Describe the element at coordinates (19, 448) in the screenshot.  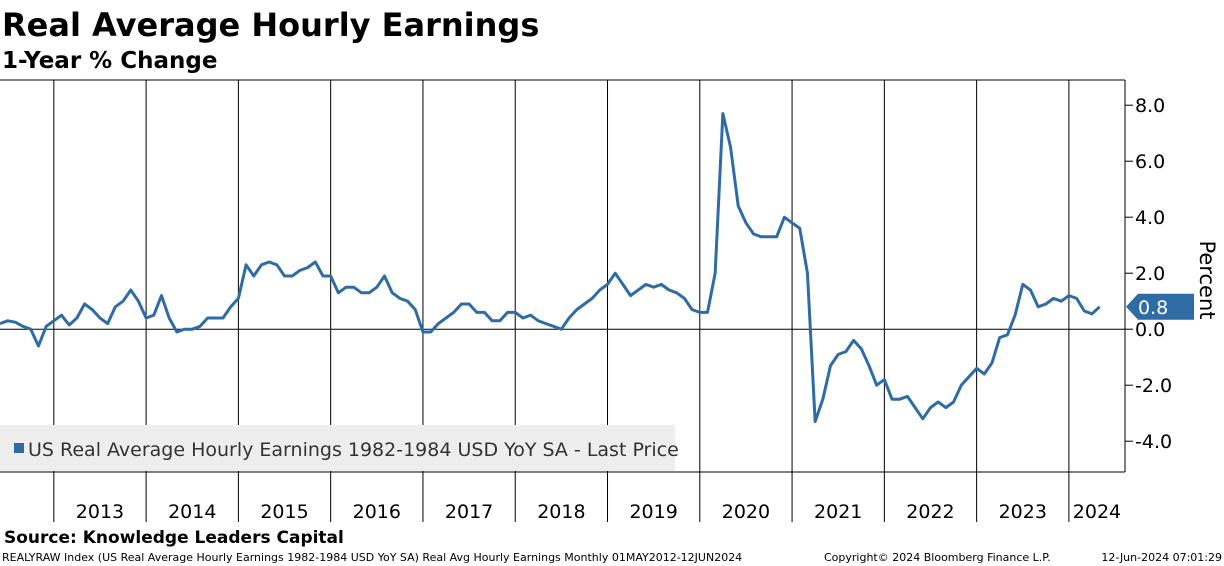
I see `legend-swatch` at that location.